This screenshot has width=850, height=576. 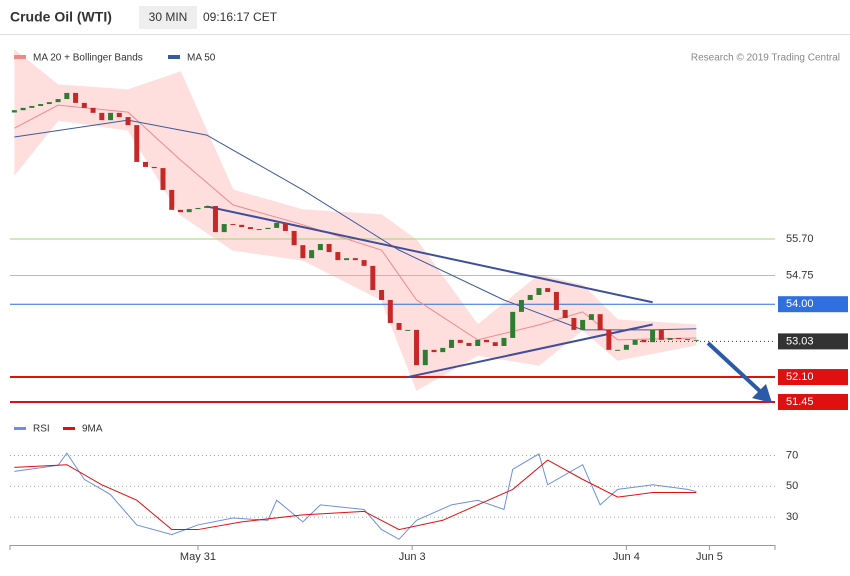 What do you see at coordinates (709, 557) in the screenshot?
I see `x-tick-label: Jun 5` at bounding box center [709, 557].